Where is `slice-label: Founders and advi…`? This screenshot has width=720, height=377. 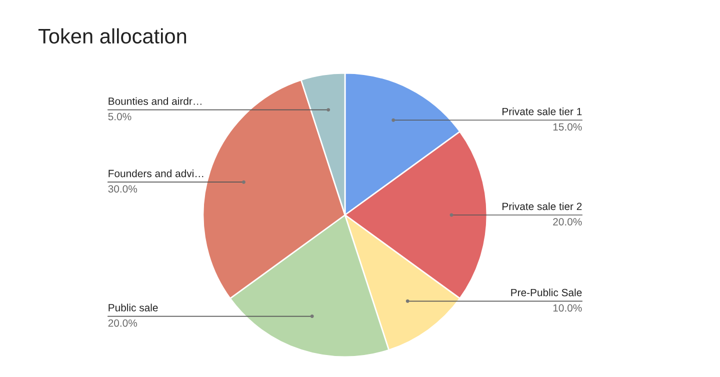
slice-label: Founders and advi… is located at coordinates (156, 174).